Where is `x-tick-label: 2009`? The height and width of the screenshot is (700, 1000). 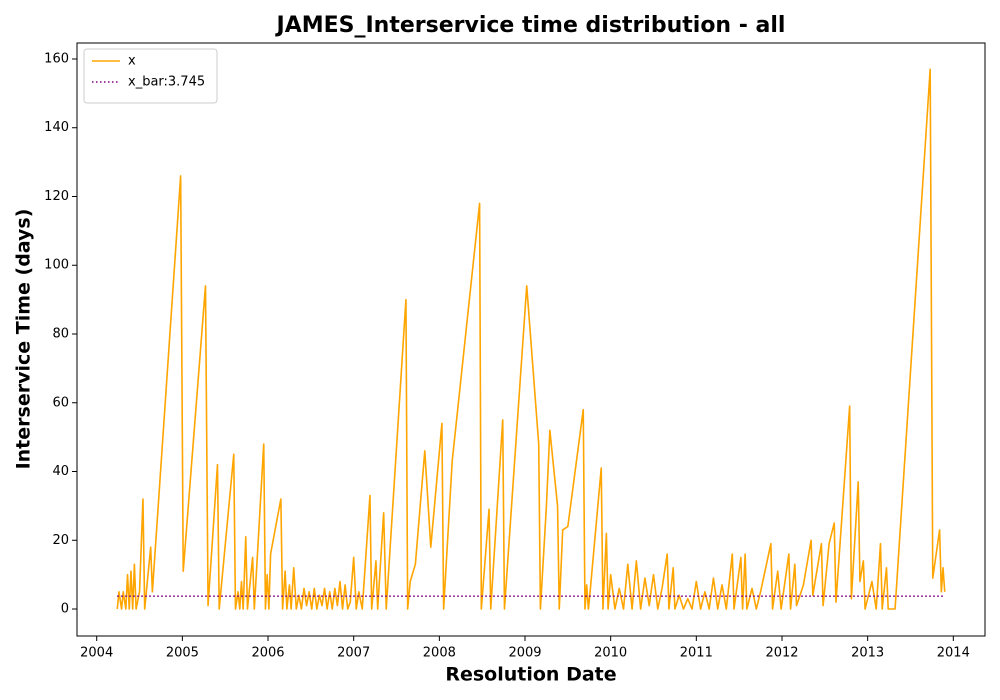
x-tick-label: 2009 is located at coordinates (524, 653).